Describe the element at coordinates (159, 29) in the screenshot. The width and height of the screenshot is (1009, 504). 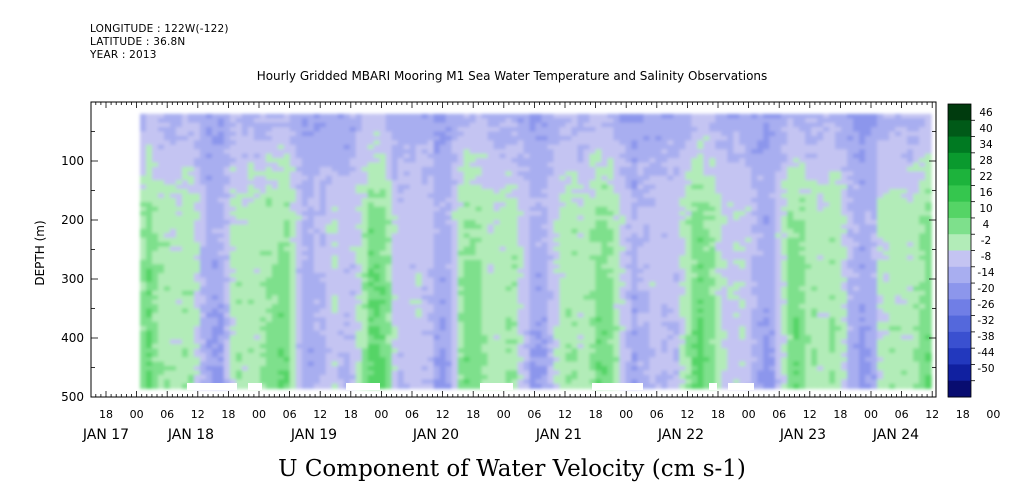
I see `longitude-label: LONGITUDE : 122W(-122)` at that location.